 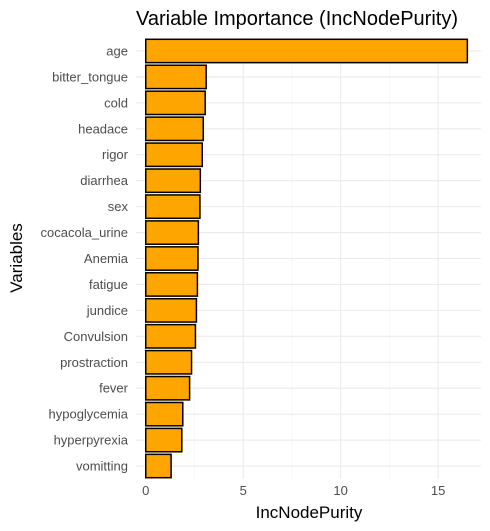 I want to click on y-tick-label: hyperpyrexia, so click(x=91, y=440).